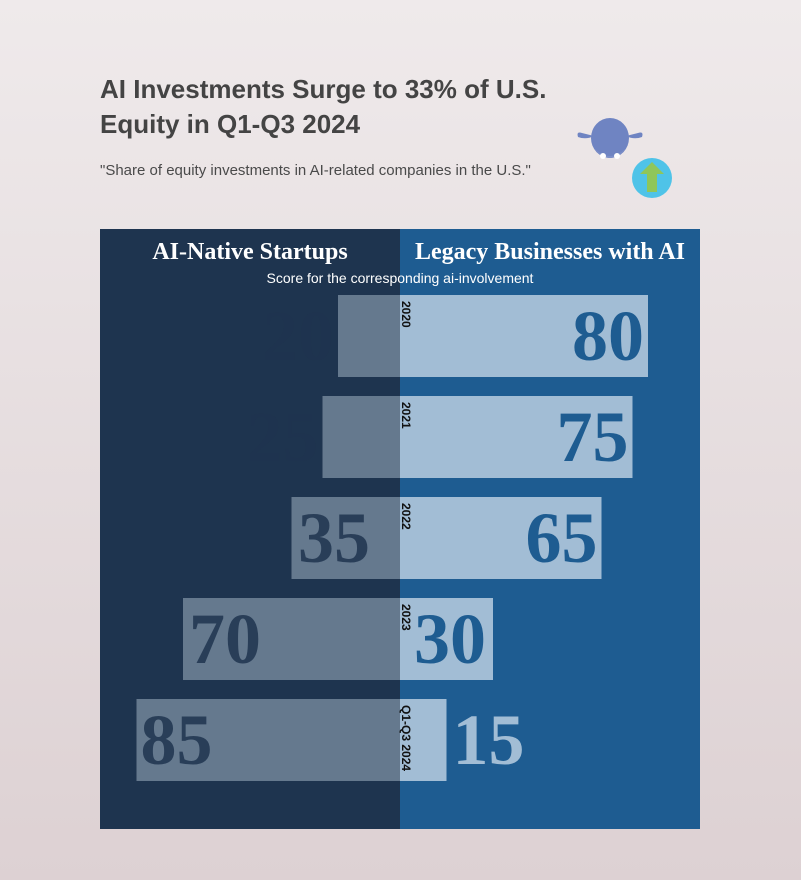 The height and width of the screenshot is (880, 801). What do you see at coordinates (593, 437) in the screenshot?
I see `right-value-label: 75` at bounding box center [593, 437].